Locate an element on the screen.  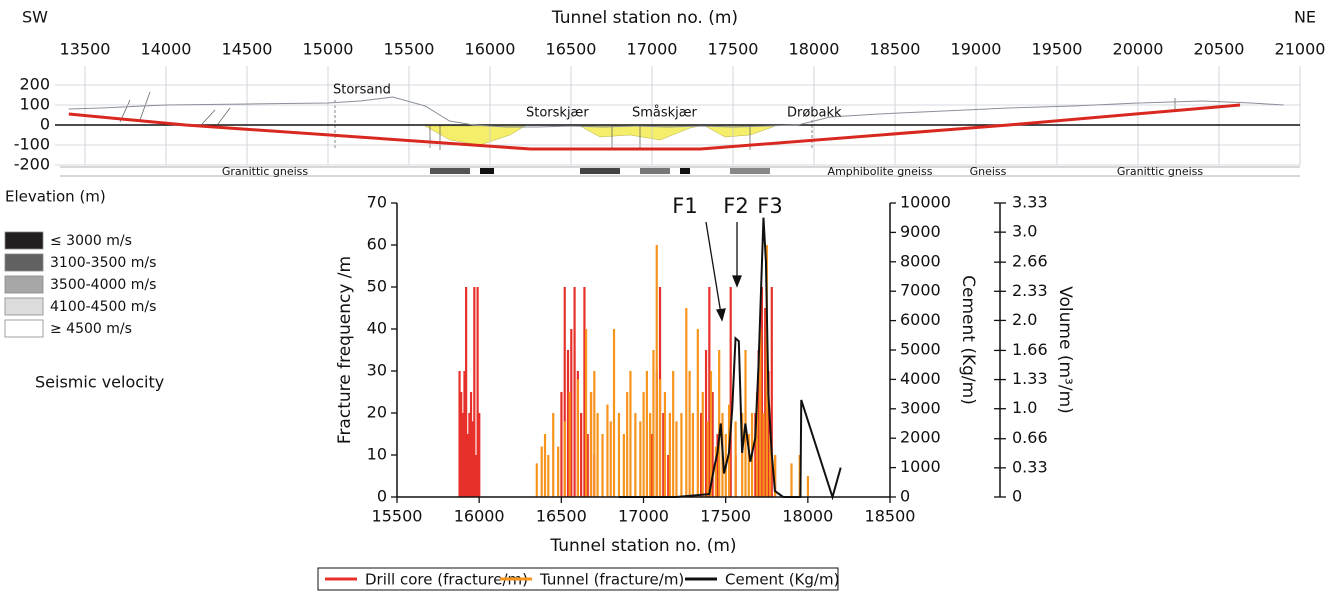
x-tick-label: 17500 is located at coordinates (725, 516).